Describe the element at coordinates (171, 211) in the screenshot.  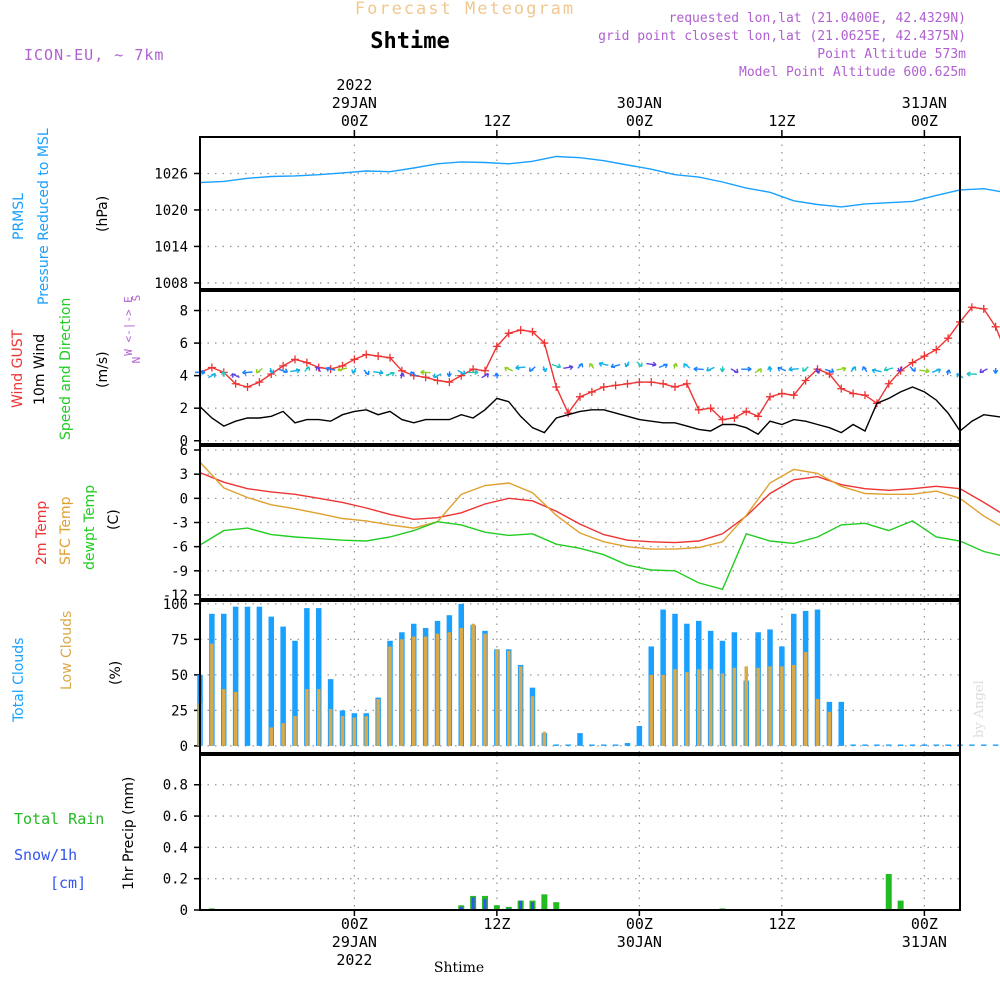
I see `y-tick-label: 1020` at that location.